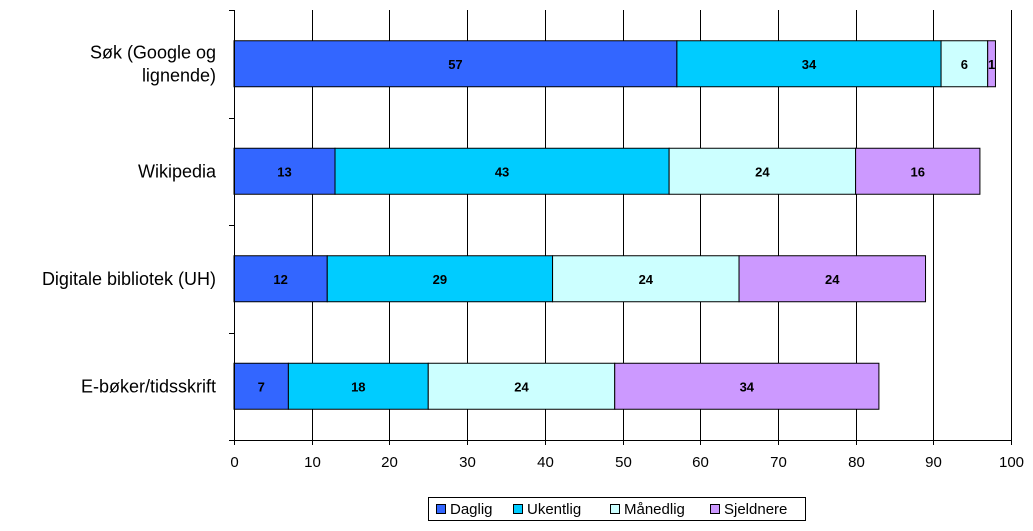  I want to click on category-label: Wikipedia, so click(177, 171).